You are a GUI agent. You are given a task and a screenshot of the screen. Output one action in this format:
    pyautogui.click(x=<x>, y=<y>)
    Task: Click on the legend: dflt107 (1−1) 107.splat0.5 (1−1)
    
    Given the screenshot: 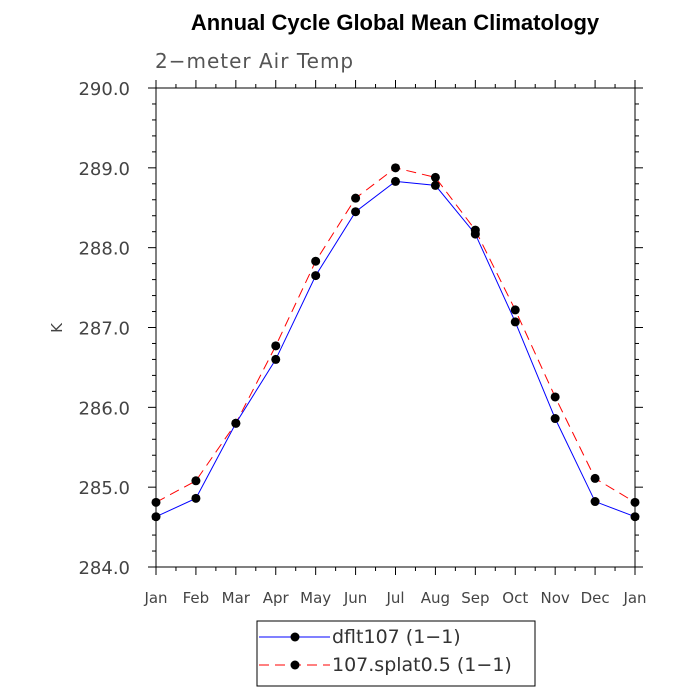 What is the action you would take?
    pyautogui.click(x=396, y=653)
    